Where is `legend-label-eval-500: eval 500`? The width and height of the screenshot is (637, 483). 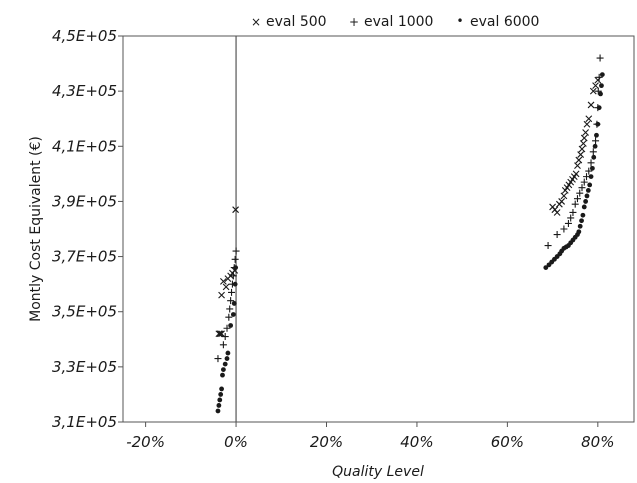 legend-label-eval-500: eval 500 is located at coordinates (296, 22).